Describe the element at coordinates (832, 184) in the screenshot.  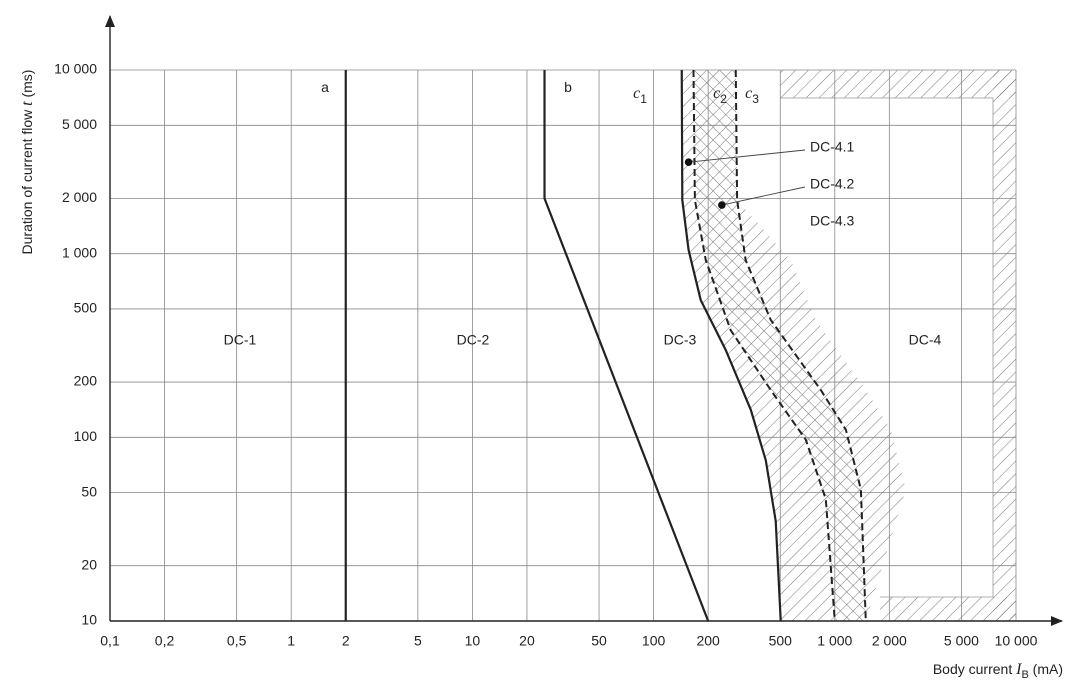
I see `annotation-label: DC-4.2` at that location.